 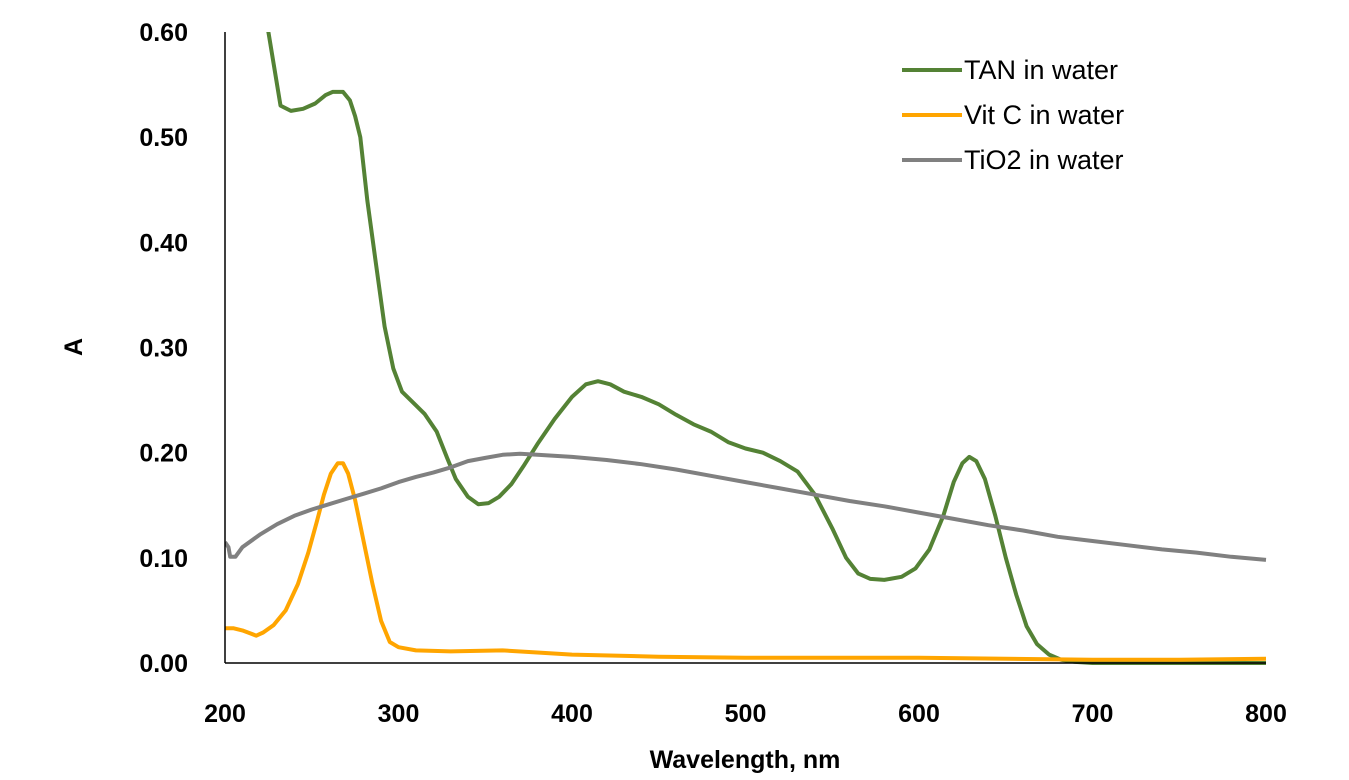 What do you see at coordinates (163, 33) in the screenshot?
I see `y-tick-label: 0.60` at bounding box center [163, 33].